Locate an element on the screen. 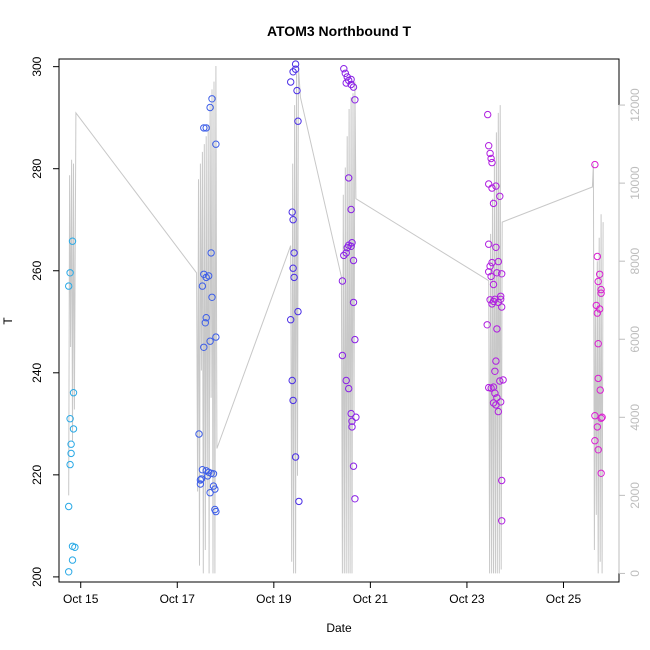 This screenshot has height=650, width=650. y2-tick-label: 12000 is located at coordinates (635, 105).